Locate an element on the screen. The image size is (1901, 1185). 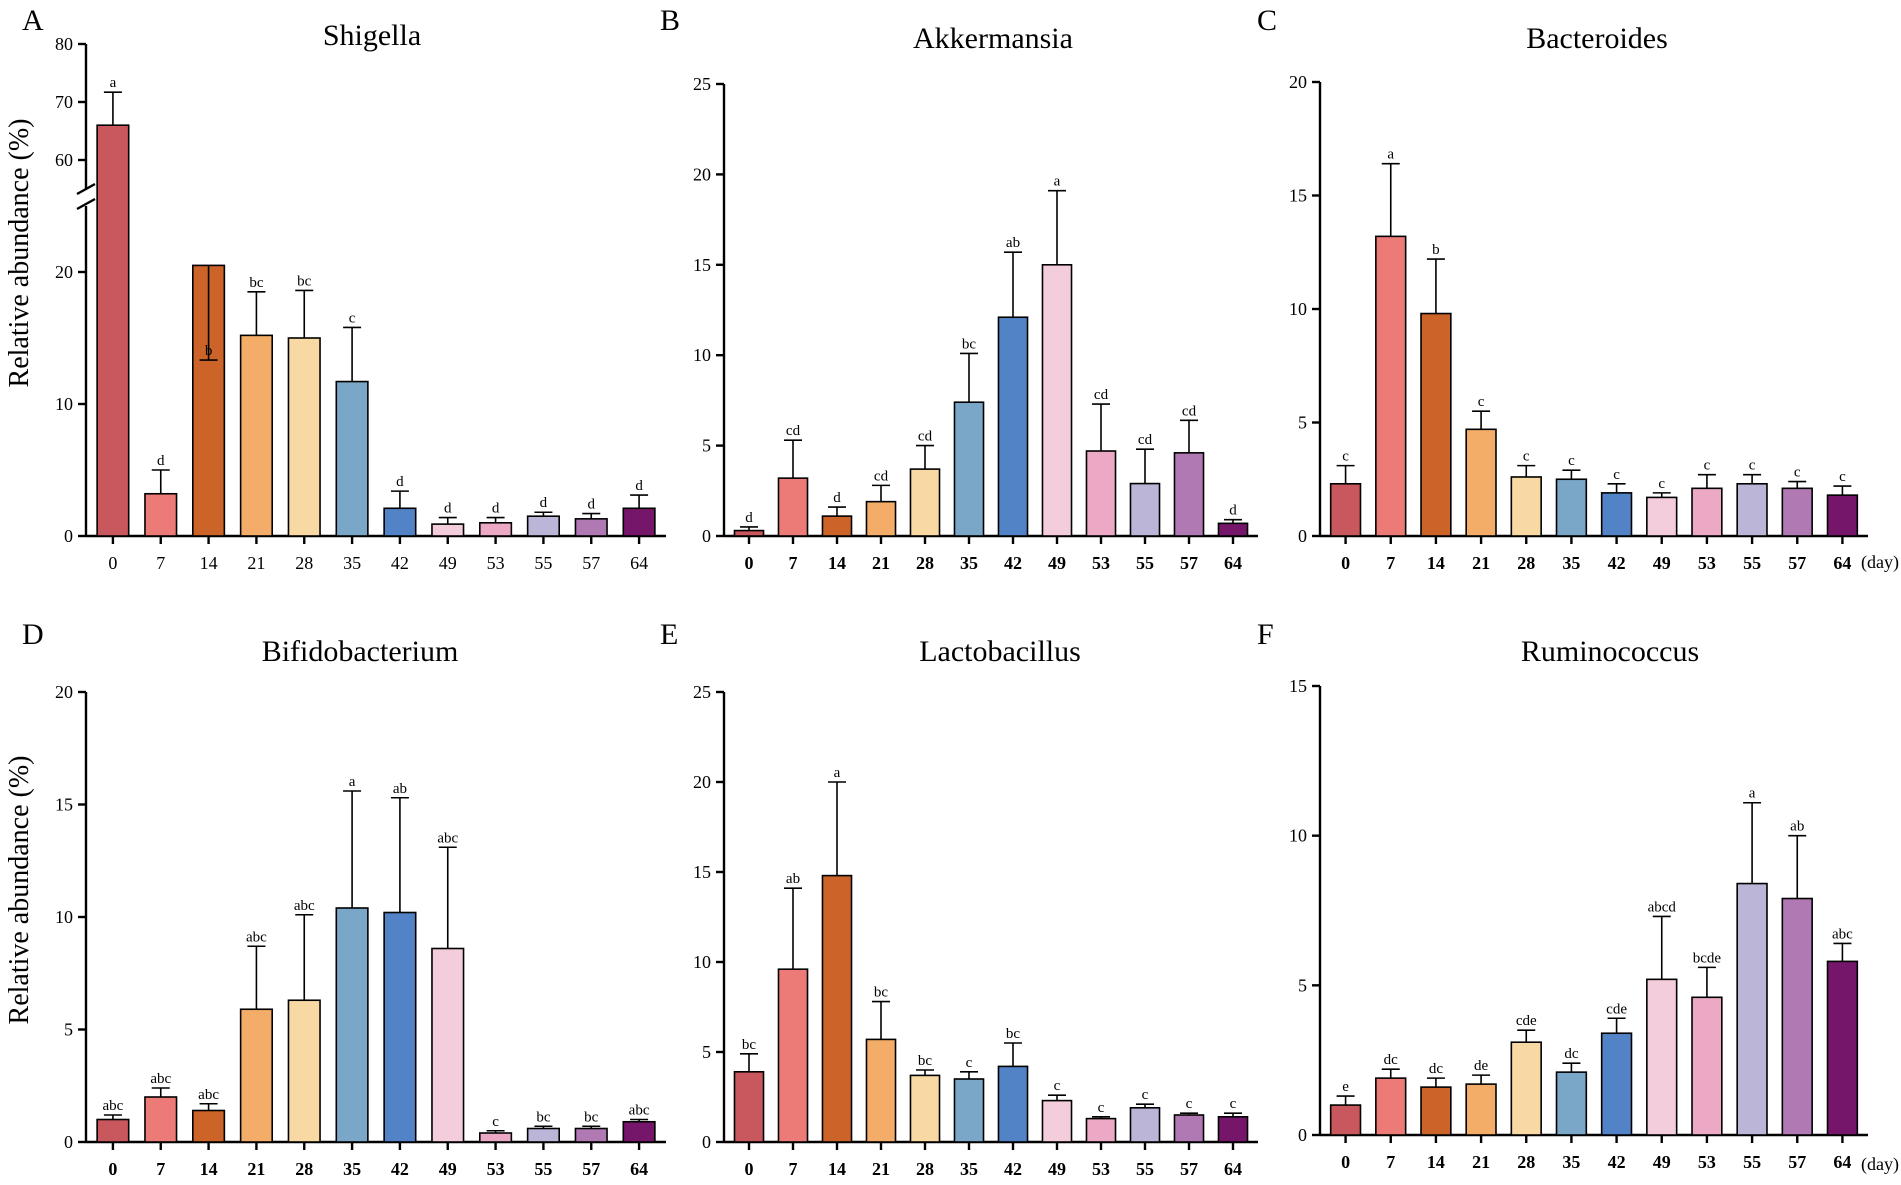
y-tick-label: 70 is located at coordinates (64, 102).